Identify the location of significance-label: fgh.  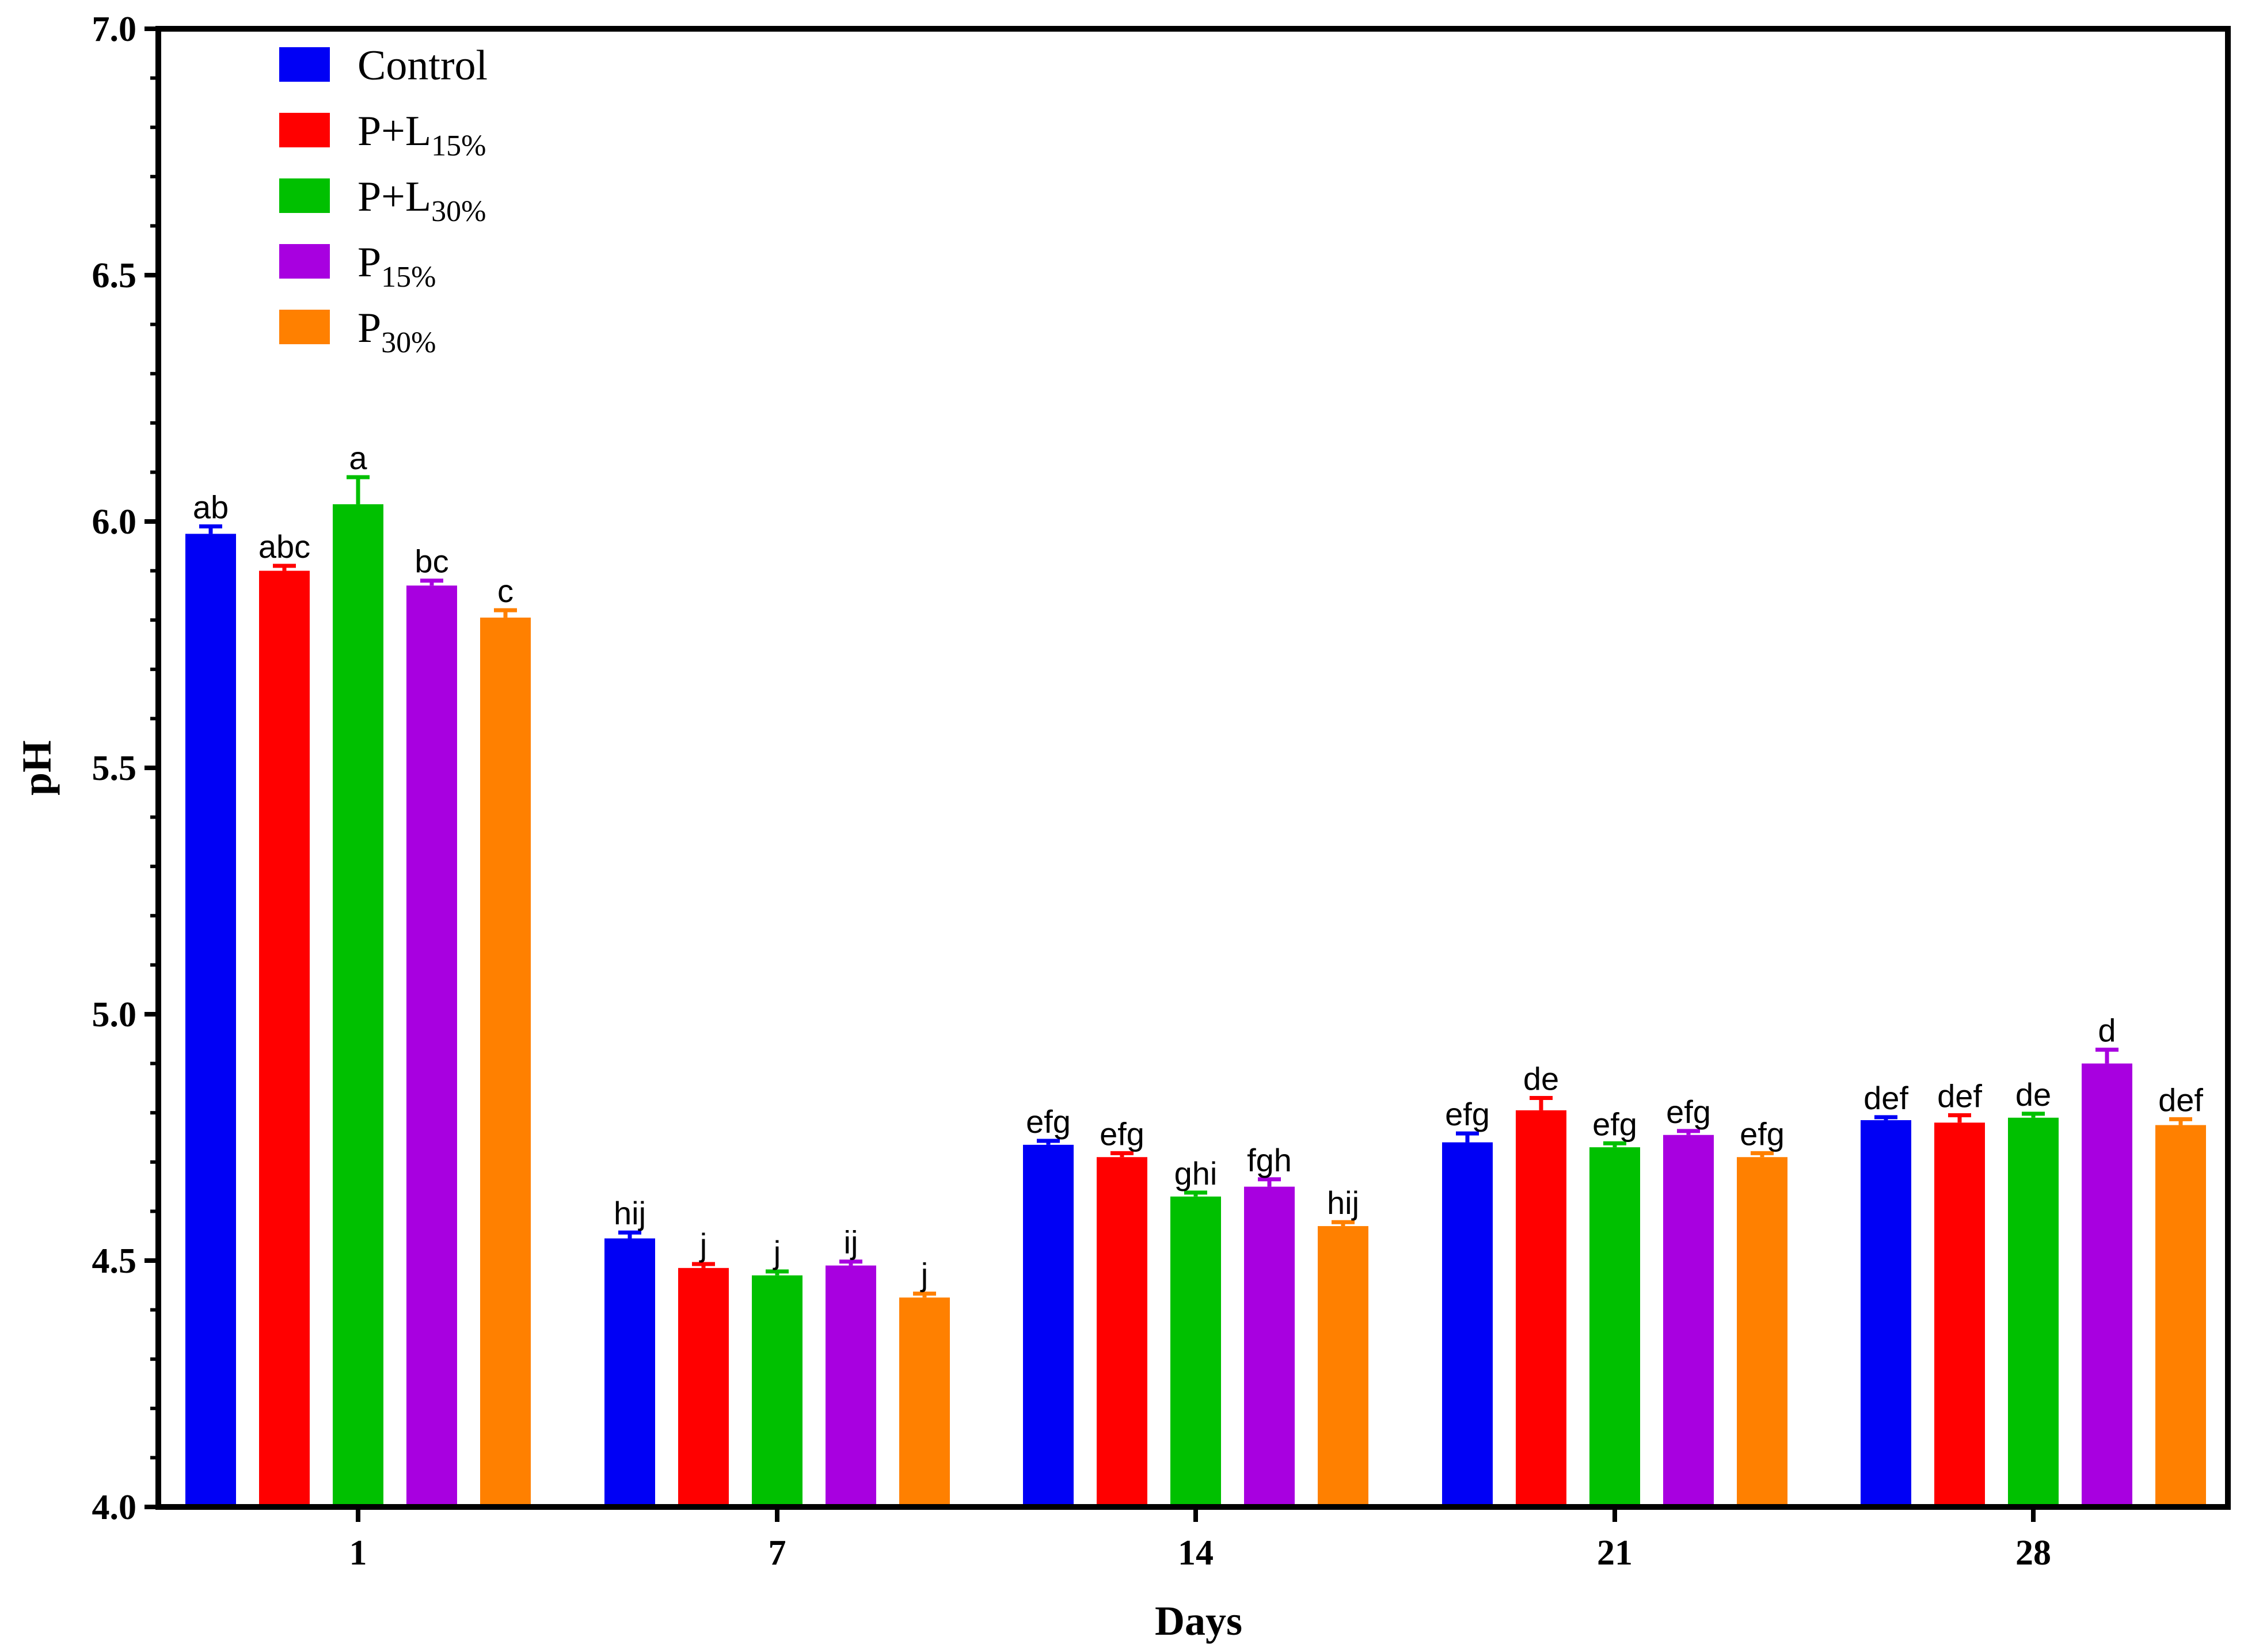
(1269, 1160).